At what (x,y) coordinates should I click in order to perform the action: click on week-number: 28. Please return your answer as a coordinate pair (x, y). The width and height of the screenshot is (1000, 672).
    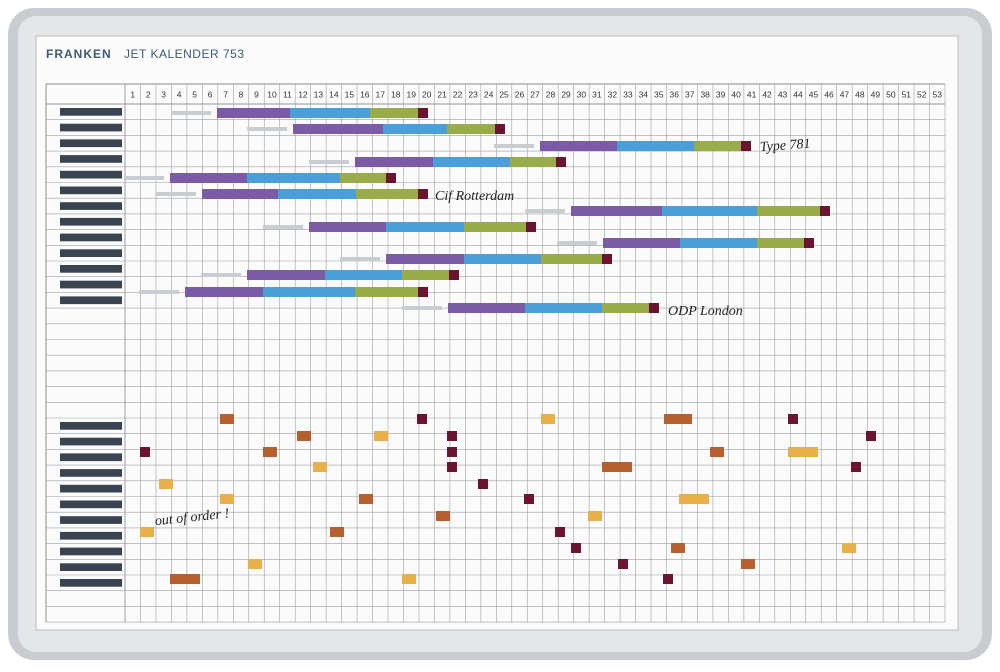
    Looking at the image, I should click on (551, 94).